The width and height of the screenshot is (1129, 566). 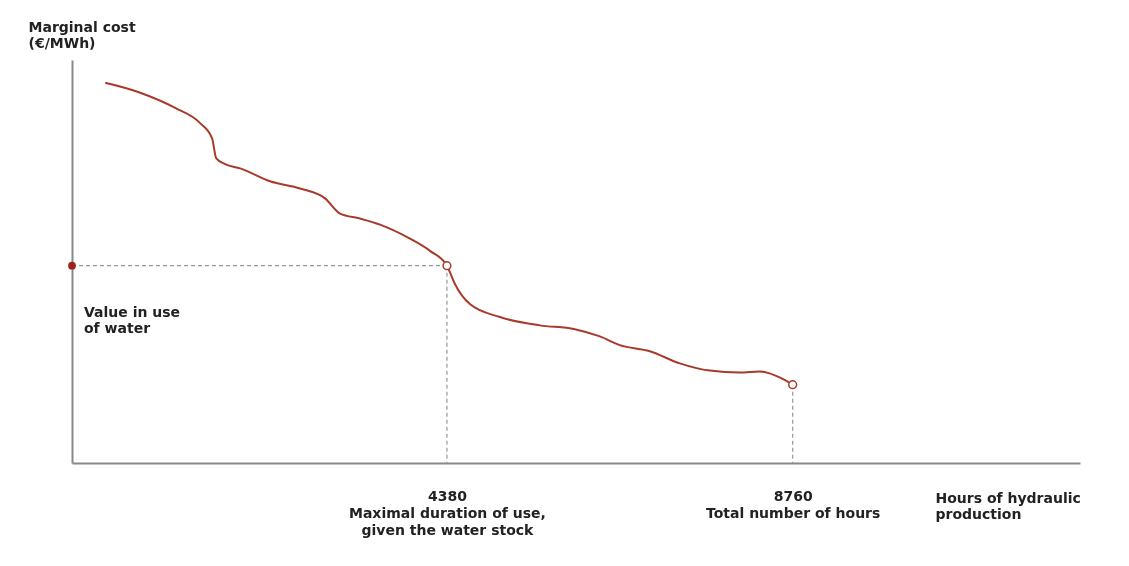 I want to click on x-axis-title: Hours of hydraulic production, so click(x=1008, y=505).